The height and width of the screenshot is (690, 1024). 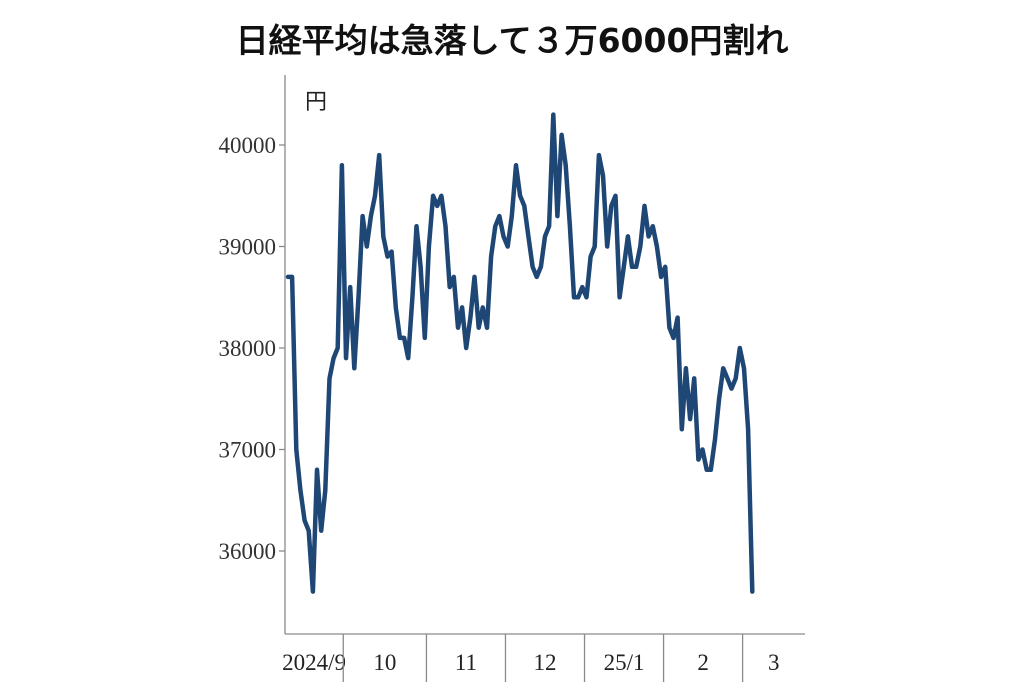 What do you see at coordinates (248, 551) in the screenshot?
I see `y-tick-label: 36000` at bounding box center [248, 551].